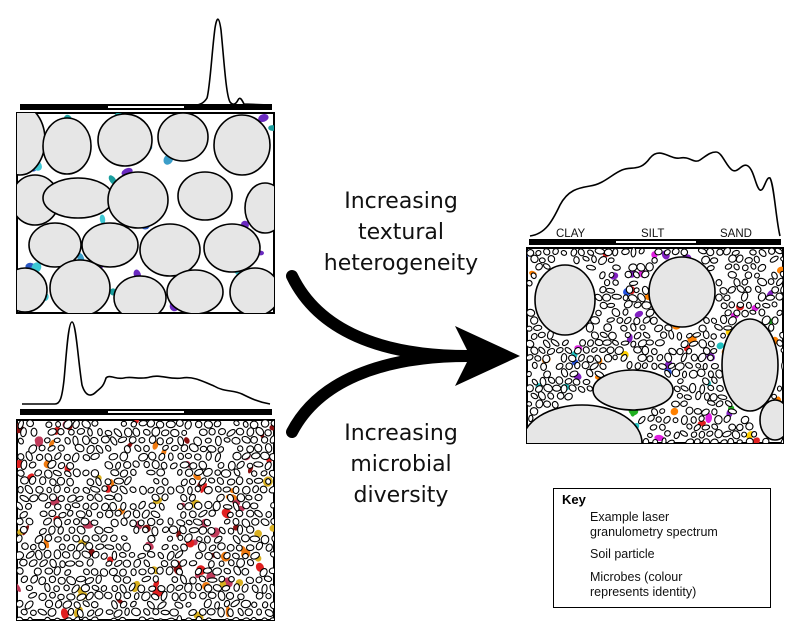  What do you see at coordinates (655, 194) in the screenshot?
I see `spectrum-curve-right` at bounding box center [655, 194].